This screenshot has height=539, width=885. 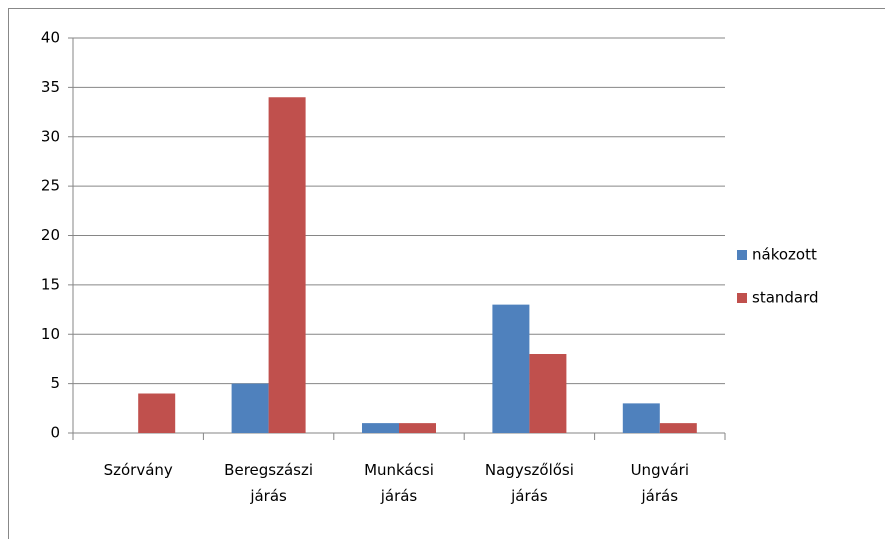 I want to click on x-tick-label: Beregszászi járás, so click(x=268, y=483).